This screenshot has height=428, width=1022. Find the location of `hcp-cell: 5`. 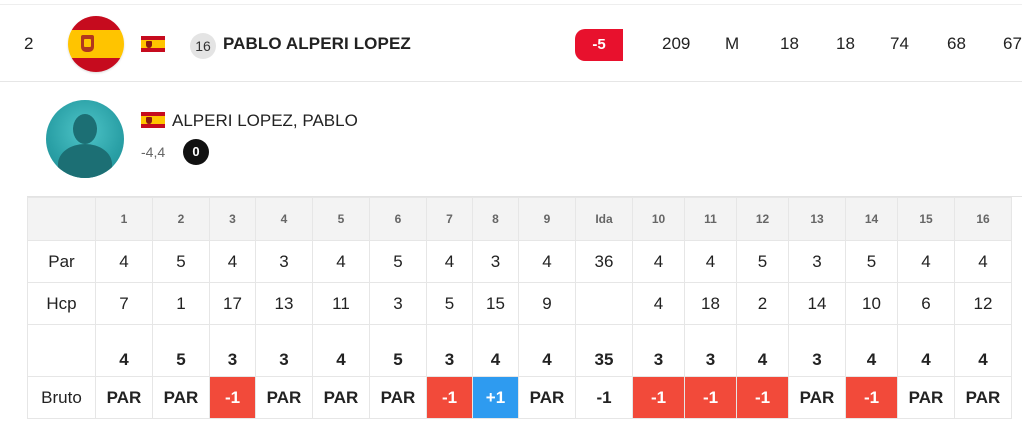

hcp-cell: 5 is located at coordinates (449, 303).